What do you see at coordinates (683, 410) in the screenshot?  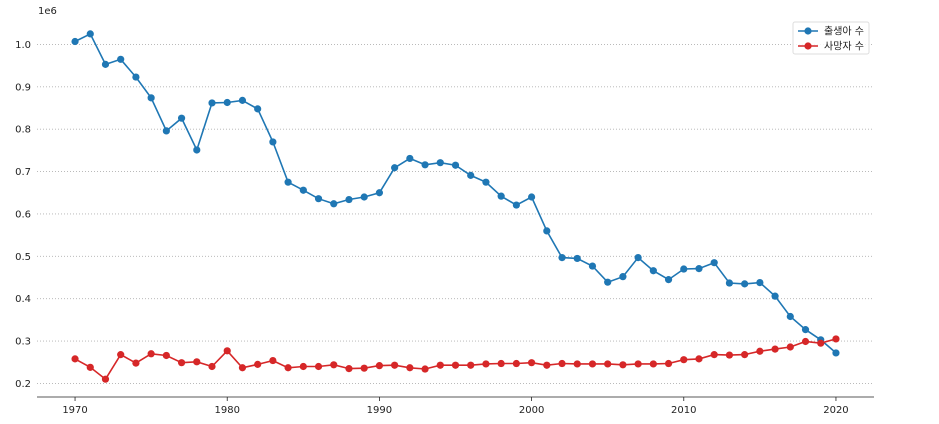 I see `x-tick-label: 2010` at bounding box center [683, 410].